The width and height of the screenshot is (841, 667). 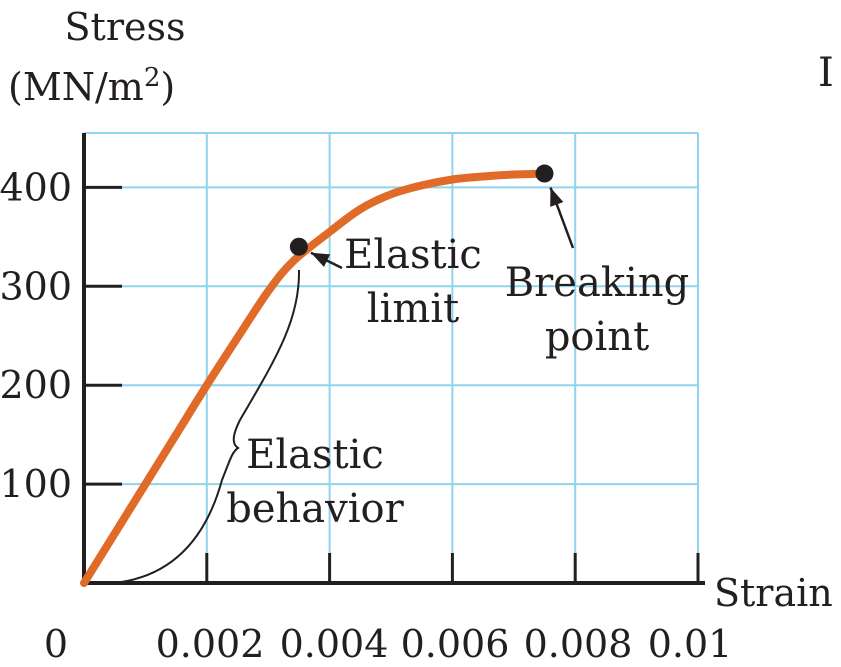 What do you see at coordinates (298, 246) in the screenshot?
I see `elastic-limit-point` at bounding box center [298, 246].